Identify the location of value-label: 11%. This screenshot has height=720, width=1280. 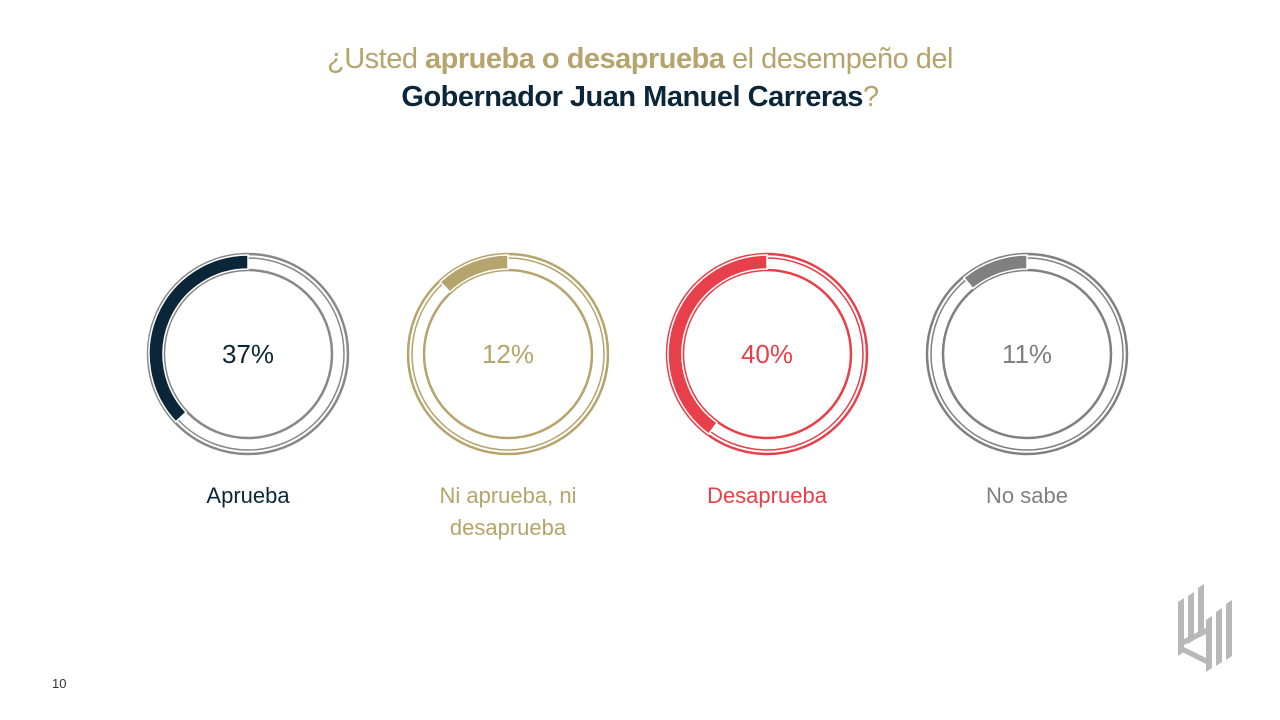
(1027, 354).